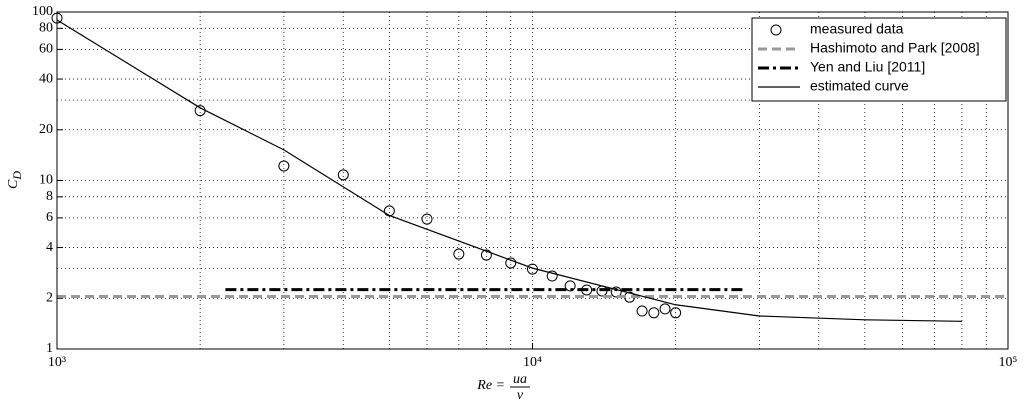 The width and height of the screenshot is (1024, 404). I want to click on x-tick-label: 10³, so click(57, 362).